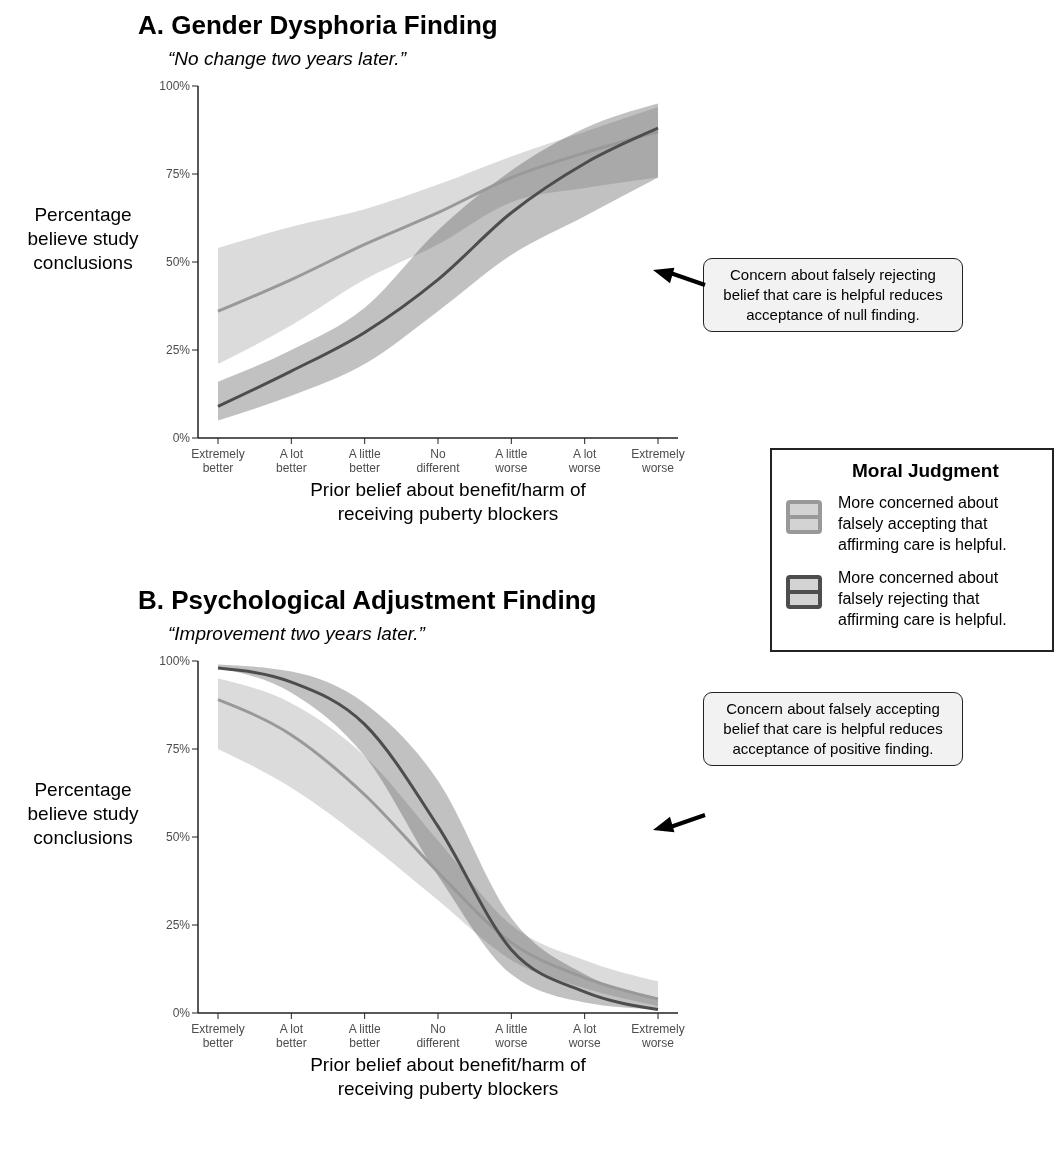  What do you see at coordinates (287, 59) in the screenshot?
I see `chart-subtitle: “No change two years later.”` at bounding box center [287, 59].